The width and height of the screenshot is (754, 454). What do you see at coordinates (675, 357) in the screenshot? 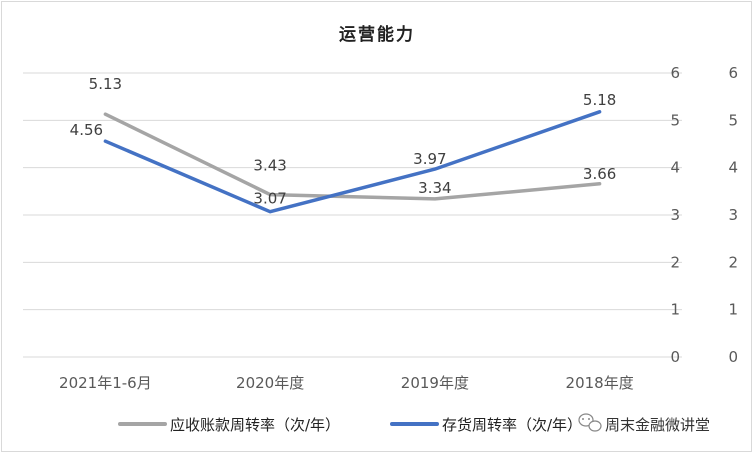
I see `y-tick-label: 0` at bounding box center [675, 357].